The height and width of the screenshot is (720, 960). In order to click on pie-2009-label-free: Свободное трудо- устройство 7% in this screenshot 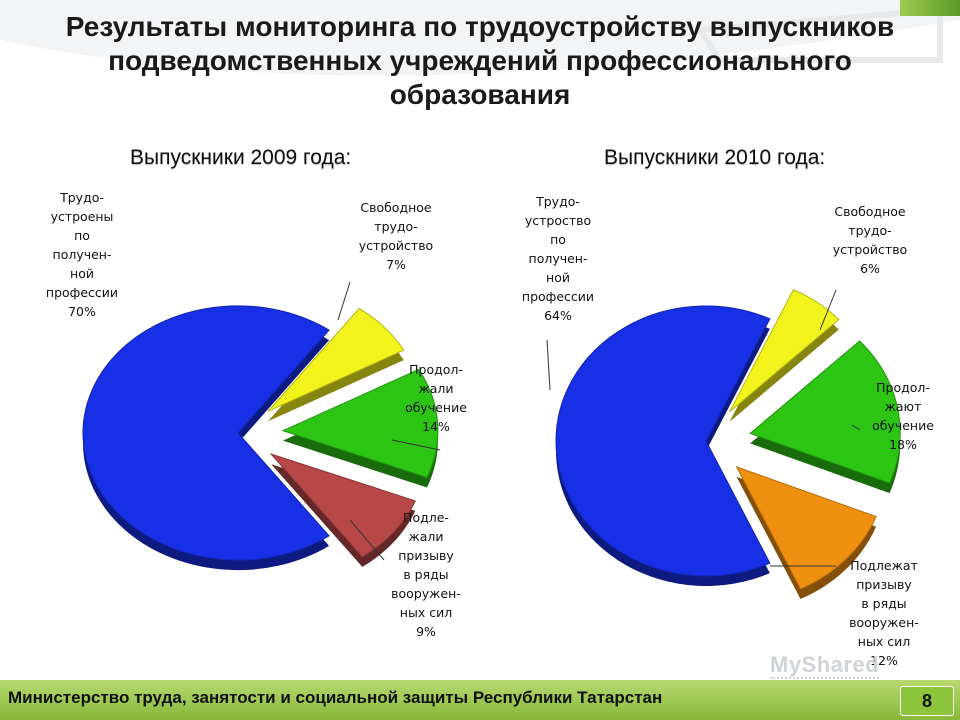, I will do `click(396, 236)`.